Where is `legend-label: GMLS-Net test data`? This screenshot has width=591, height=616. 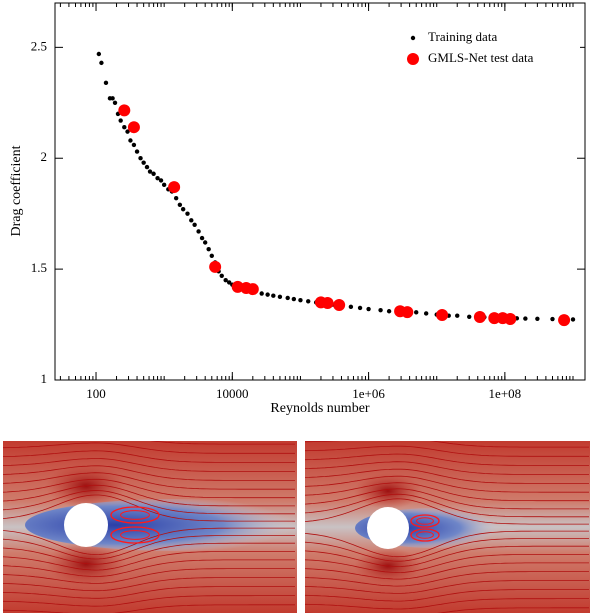
legend-label: GMLS-Net test data is located at coordinates (481, 57).